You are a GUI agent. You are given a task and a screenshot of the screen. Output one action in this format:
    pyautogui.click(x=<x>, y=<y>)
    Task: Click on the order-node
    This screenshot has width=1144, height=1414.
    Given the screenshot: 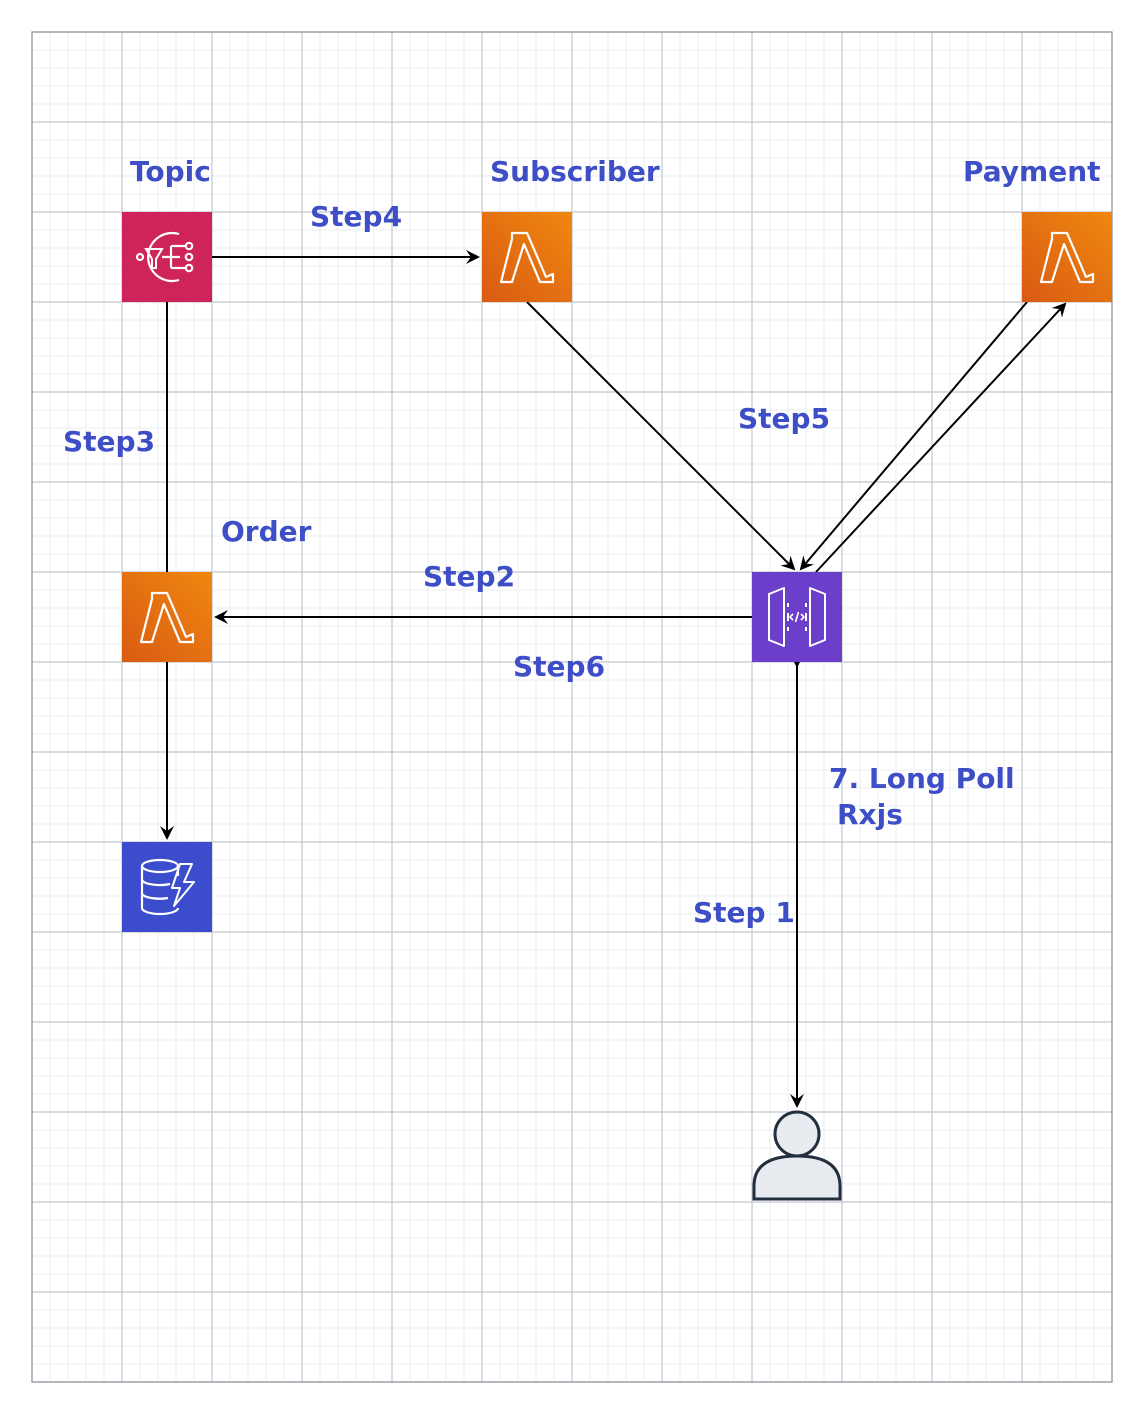 What is the action you would take?
    pyautogui.click(x=167, y=617)
    